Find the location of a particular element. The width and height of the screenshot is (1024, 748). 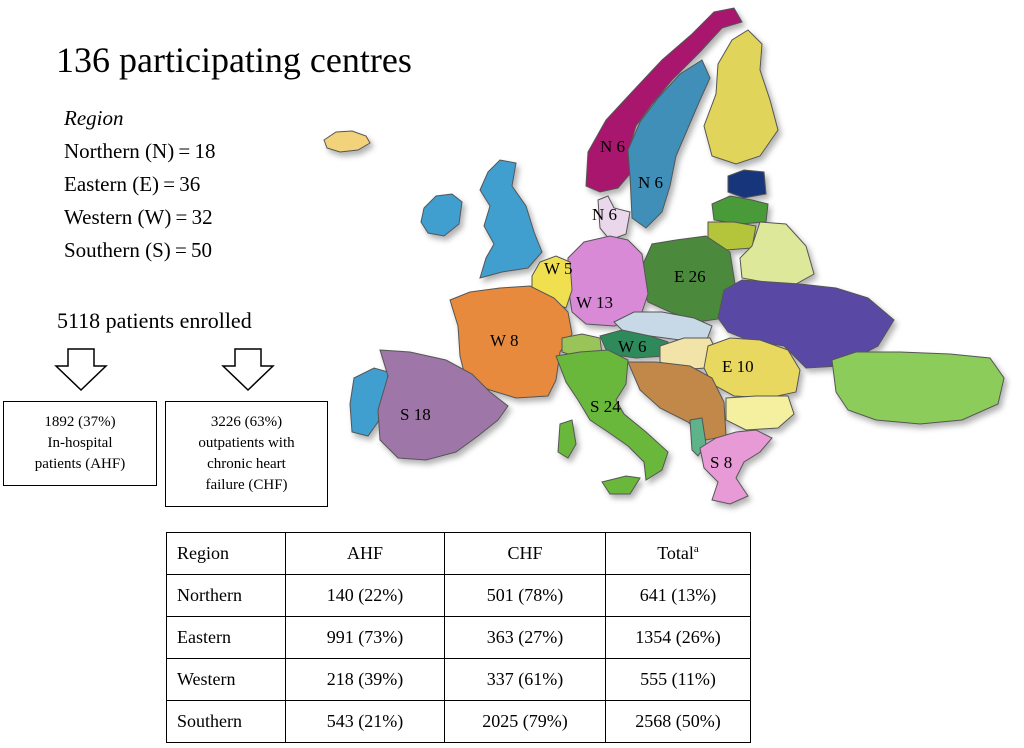

region-list-item-southern: Southern (S) = 50 is located at coordinates (138, 250).